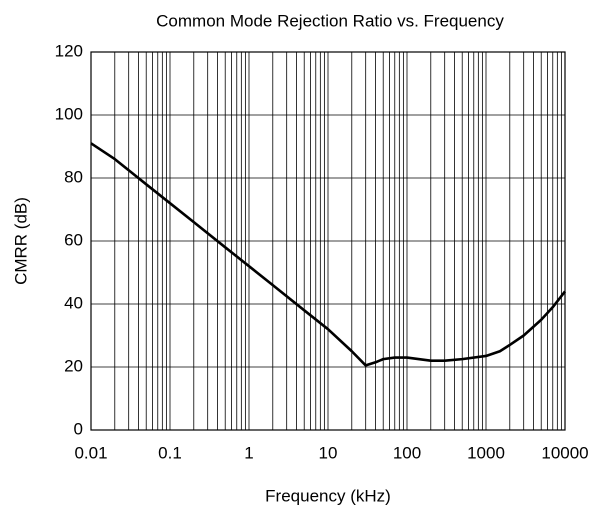 This screenshot has height=508, width=593. I want to click on x-tick-label: 100, so click(407, 452).